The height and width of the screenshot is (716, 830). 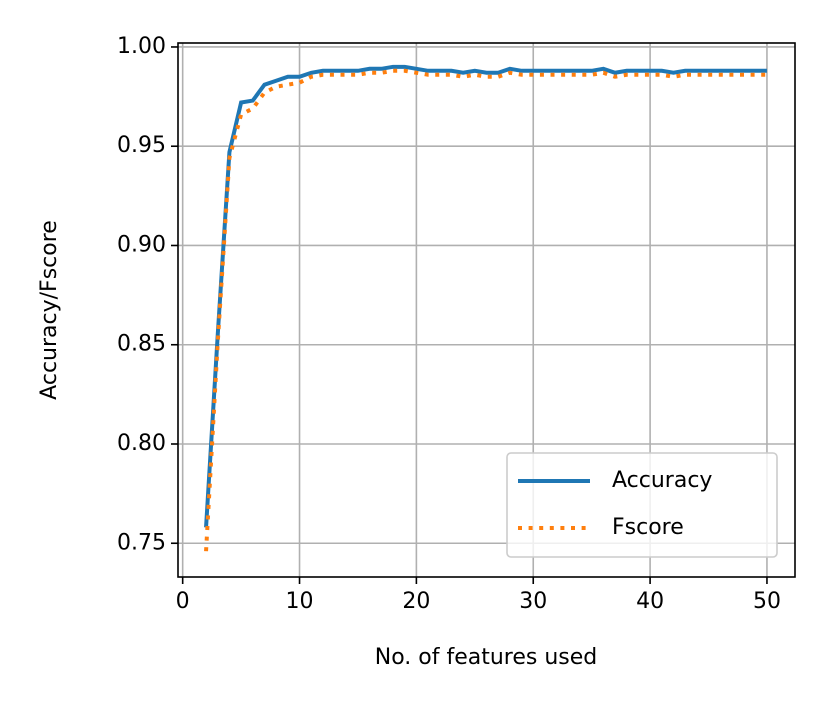 What do you see at coordinates (533, 601) in the screenshot?
I see `x-tick-label: 30` at bounding box center [533, 601].